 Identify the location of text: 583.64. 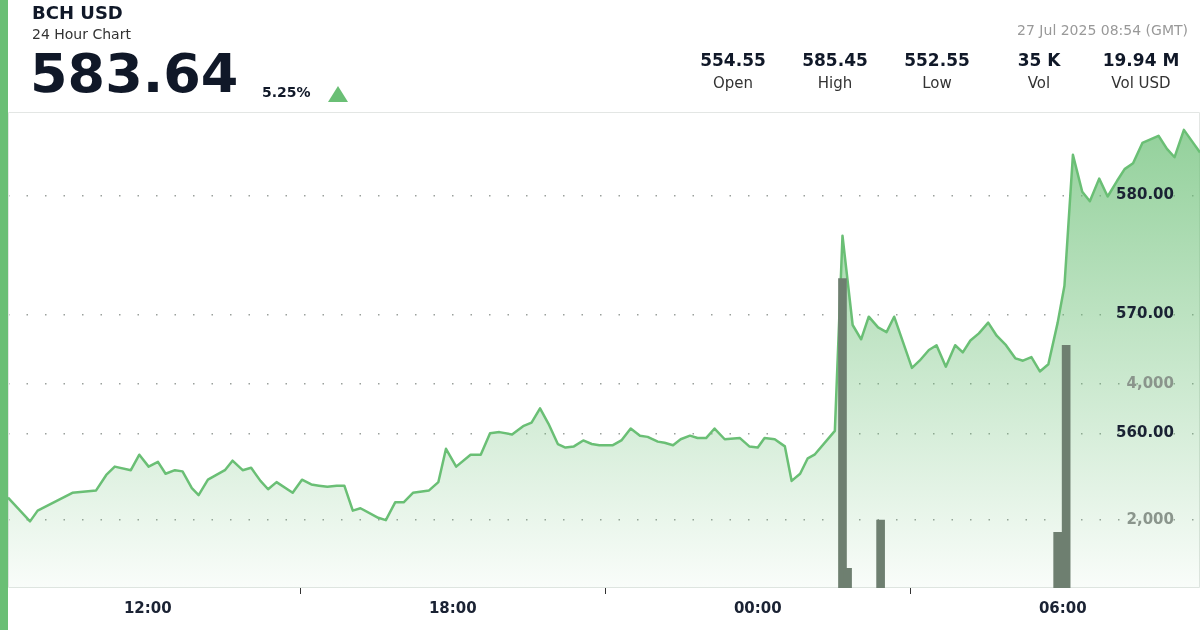
(134, 73).